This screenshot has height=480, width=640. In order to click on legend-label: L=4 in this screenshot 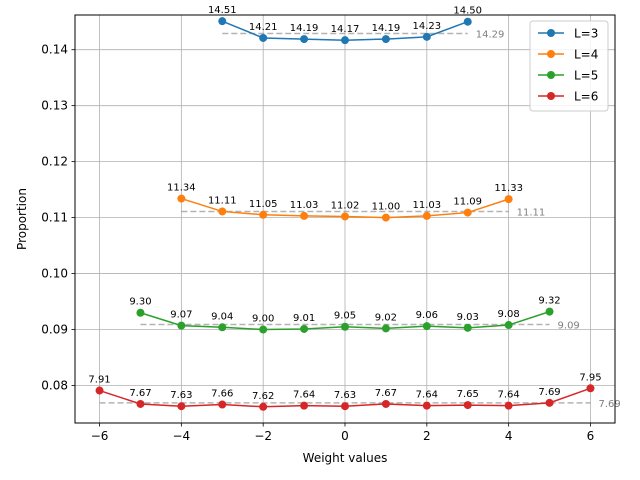, I will do `click(586, 55)`.